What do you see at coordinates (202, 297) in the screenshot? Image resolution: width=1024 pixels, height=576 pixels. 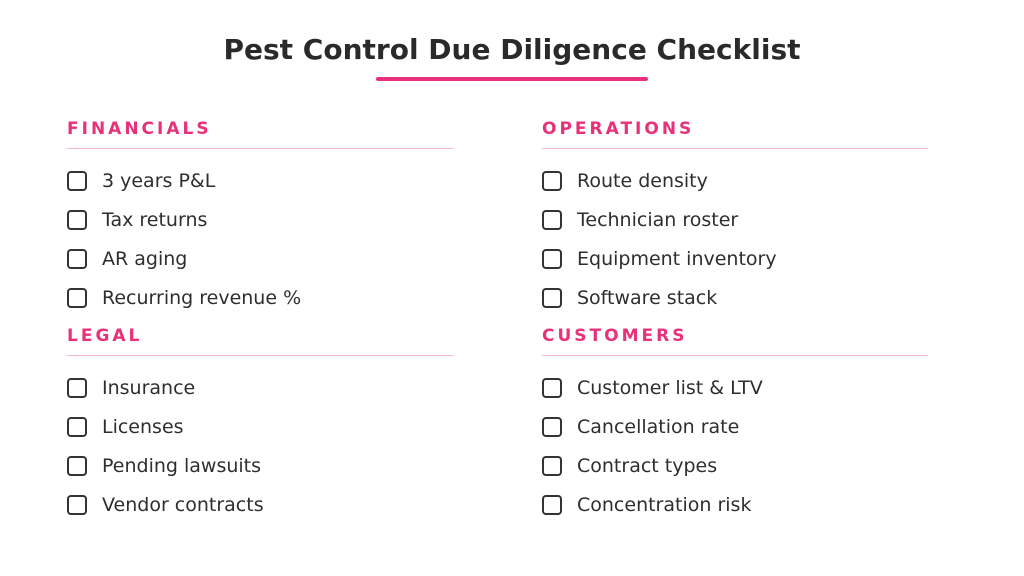 I see `checklist-item-label: Recurring revenue %` at bounding box center [202, 297].